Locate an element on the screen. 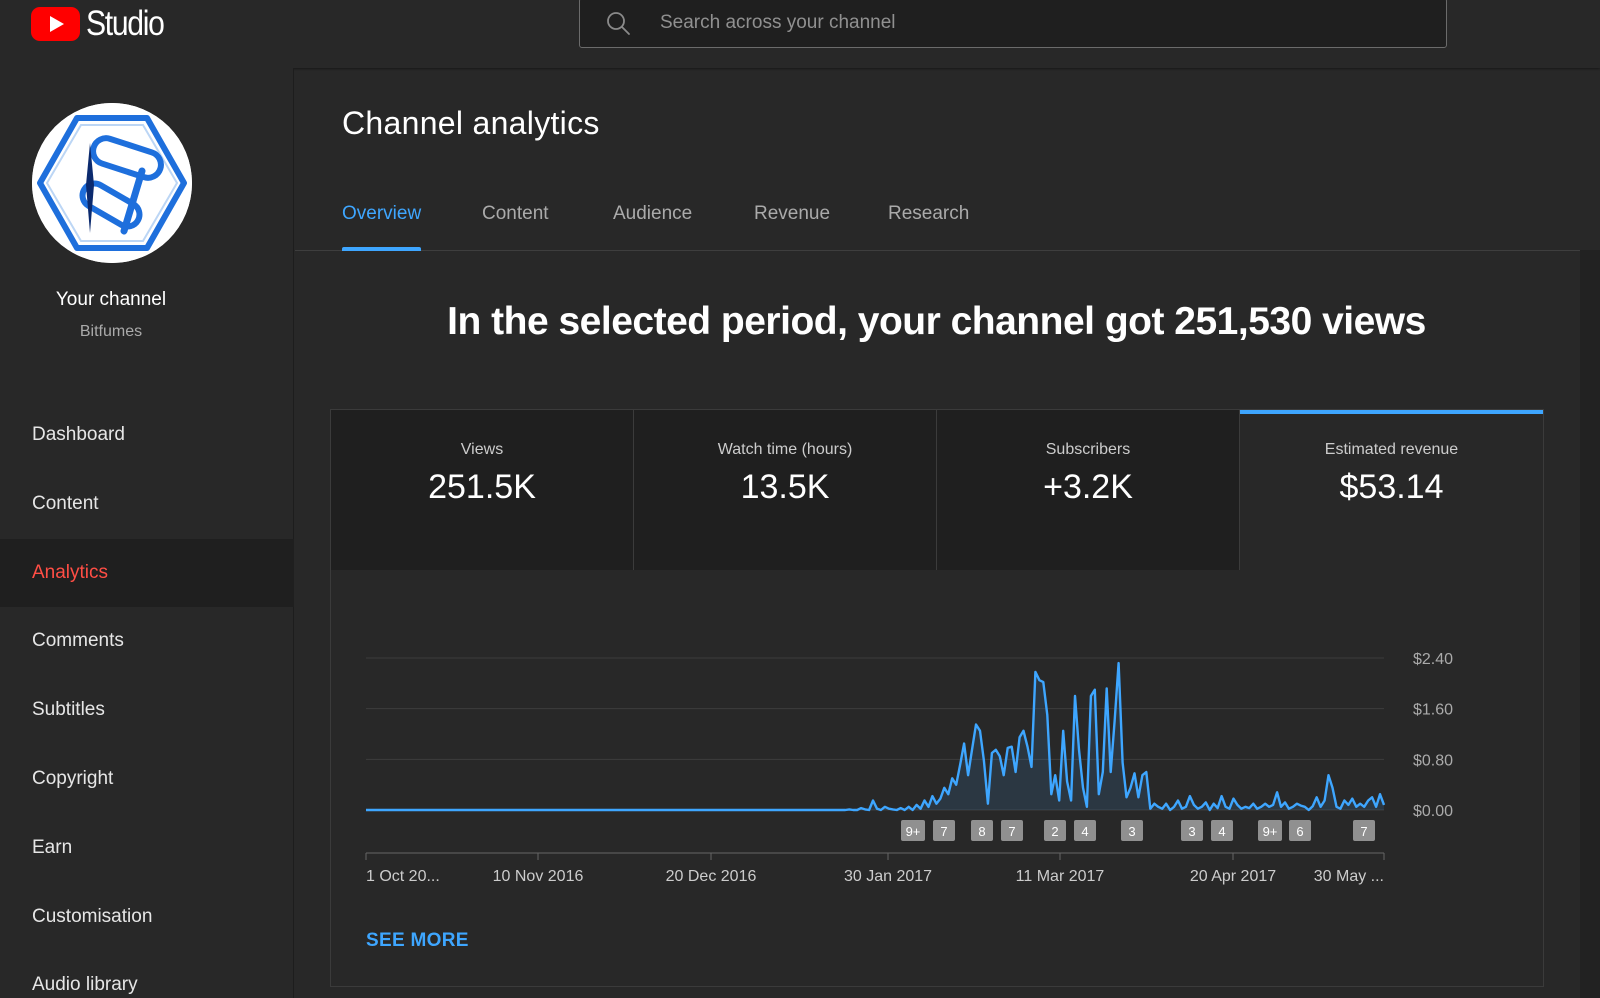 This screenshot has width=1600, height=998. svg-text: 8 is located at coordinates (981, 831).